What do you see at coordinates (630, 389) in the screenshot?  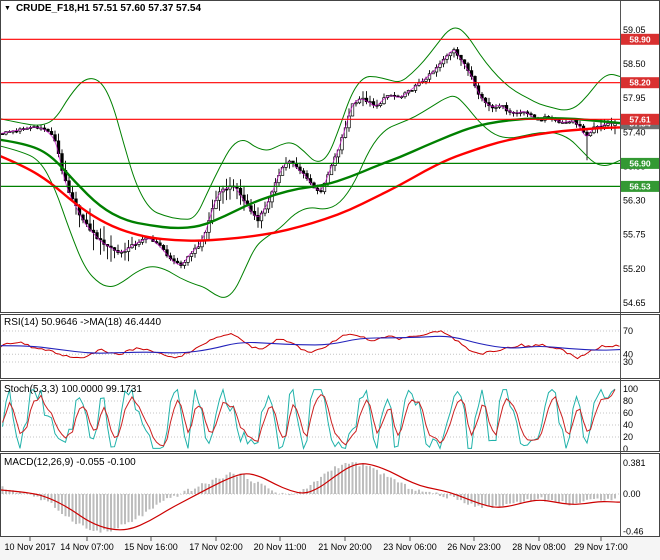 I see `price-axis-label: 100` at bounding box center [630, 389].